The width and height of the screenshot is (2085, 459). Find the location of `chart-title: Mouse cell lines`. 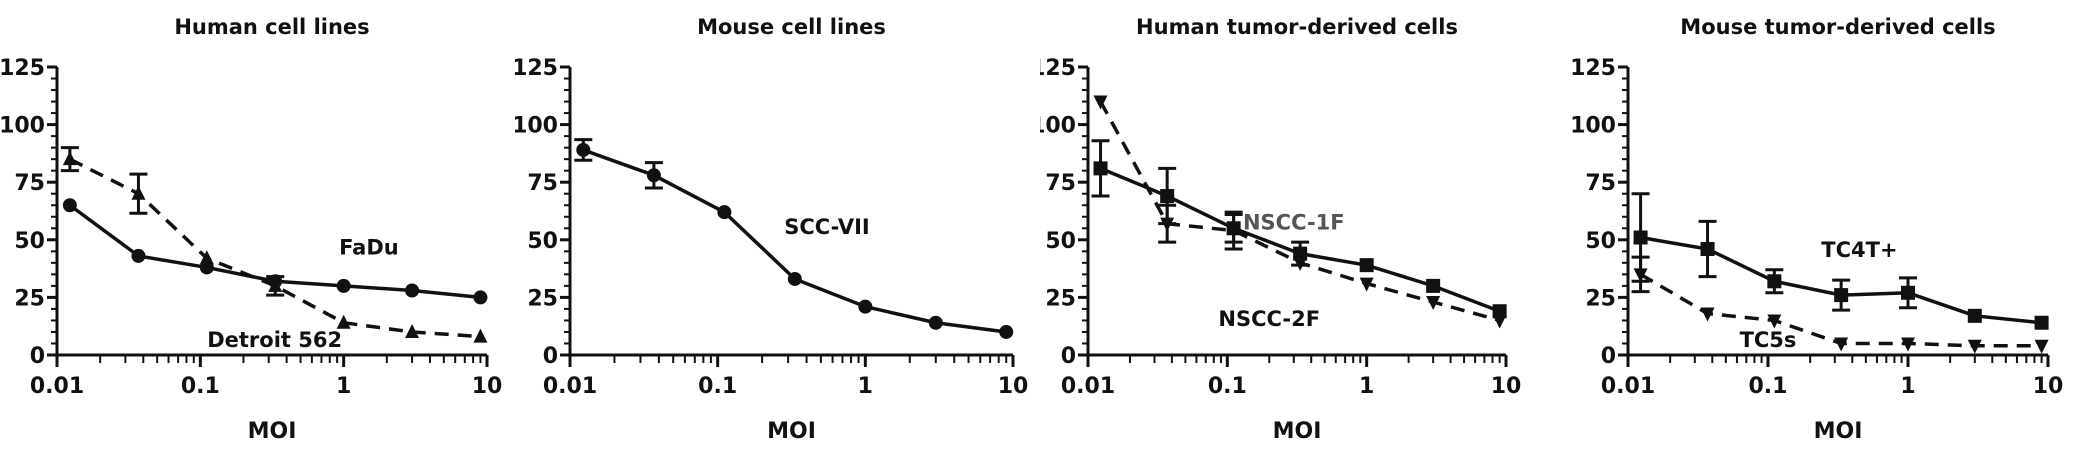

chart-title: Mouse cell lines is located at coordinates (791, 27).